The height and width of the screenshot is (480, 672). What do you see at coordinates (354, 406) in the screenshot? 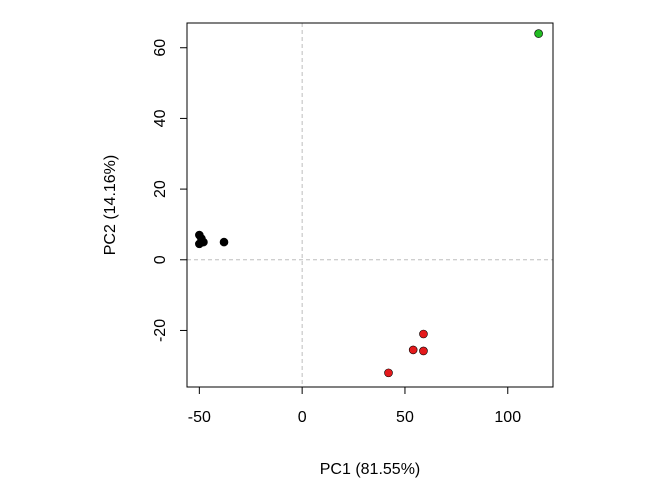
I see `x-axis: -50 0 50 100` at bounding box center [354, 406].